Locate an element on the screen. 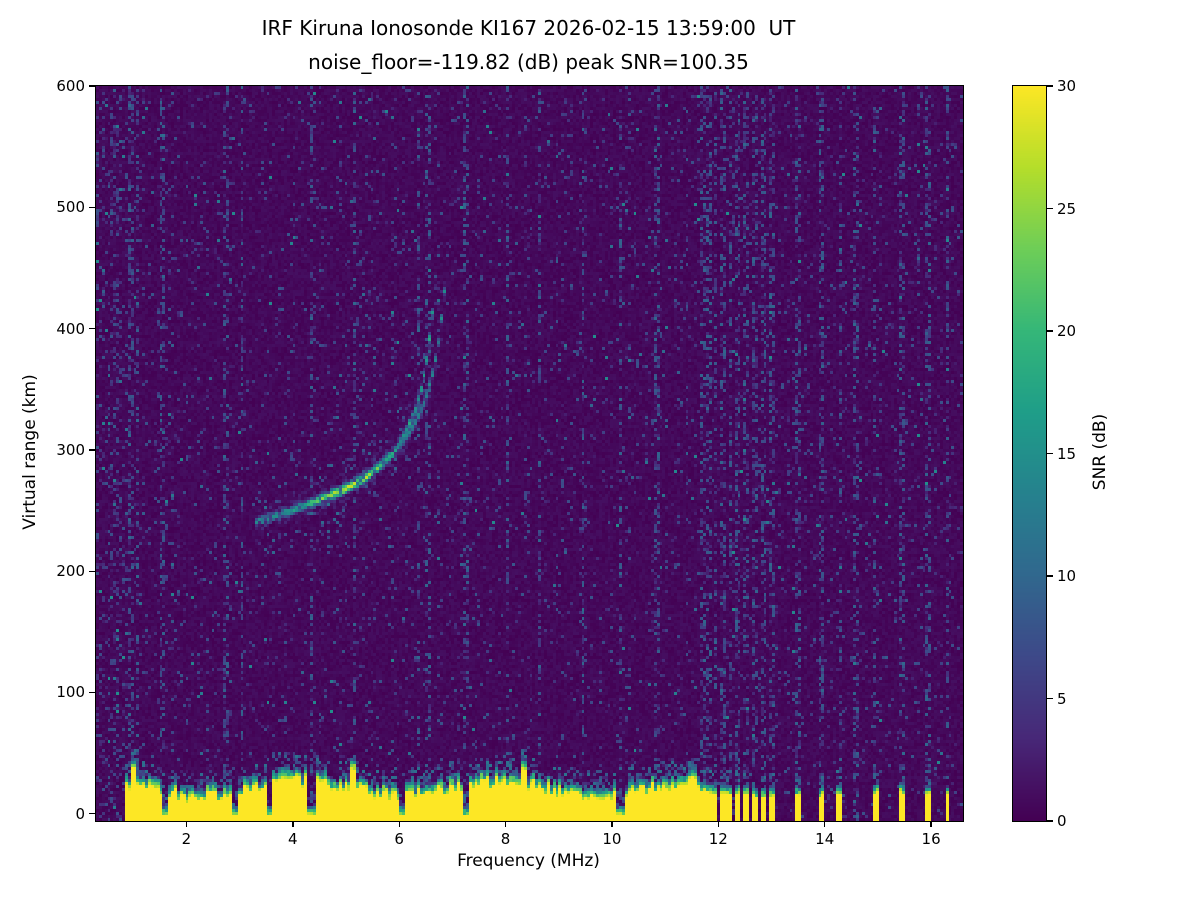 The width and height of the screenshot is (1200, 900). x-tick-label: 10 is located at coordinates (612, 839).